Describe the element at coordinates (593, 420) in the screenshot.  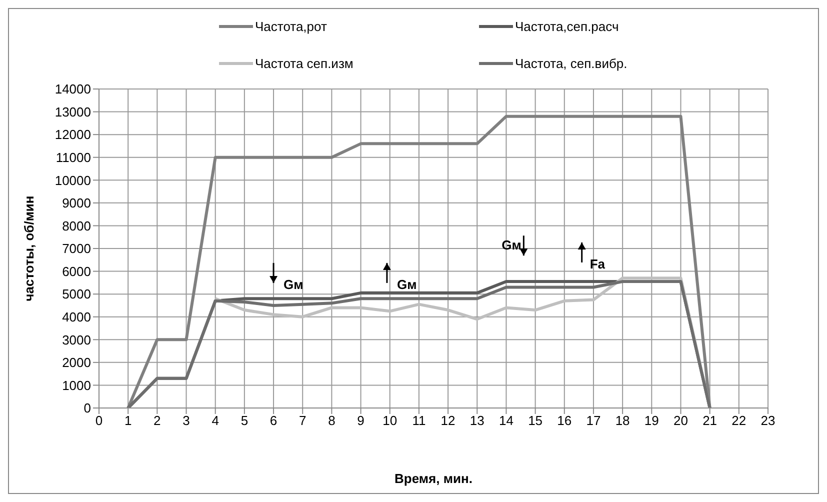
I see `x-tick-label: 17` at that location.